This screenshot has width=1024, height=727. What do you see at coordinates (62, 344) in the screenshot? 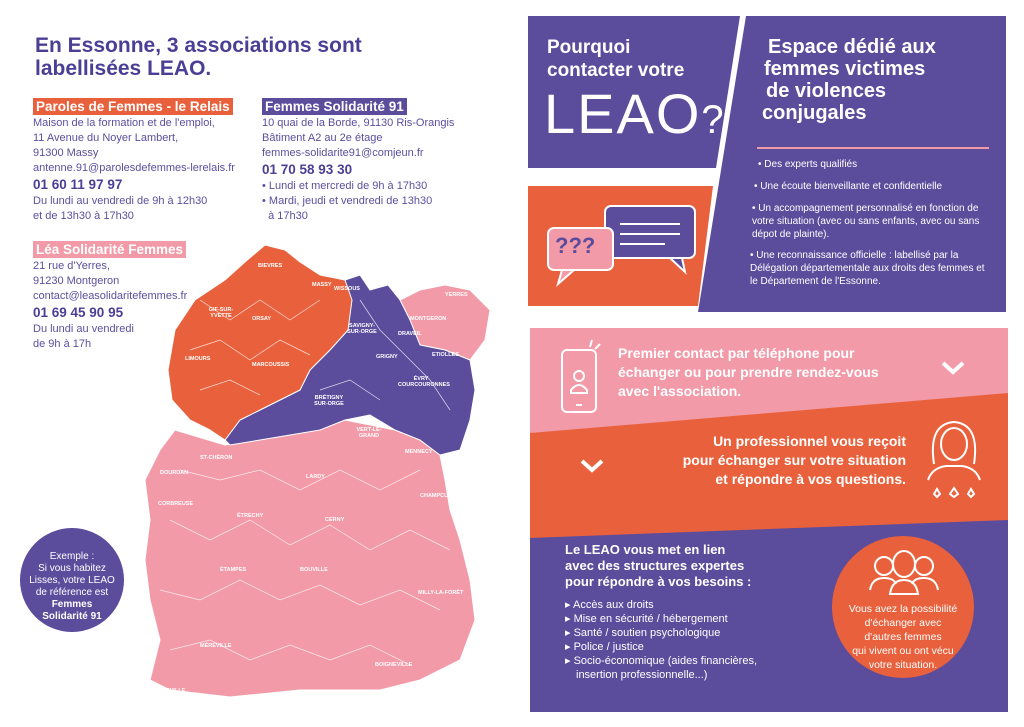
I see `hours: de 9h à 17h` at bounding box center [62, 344].